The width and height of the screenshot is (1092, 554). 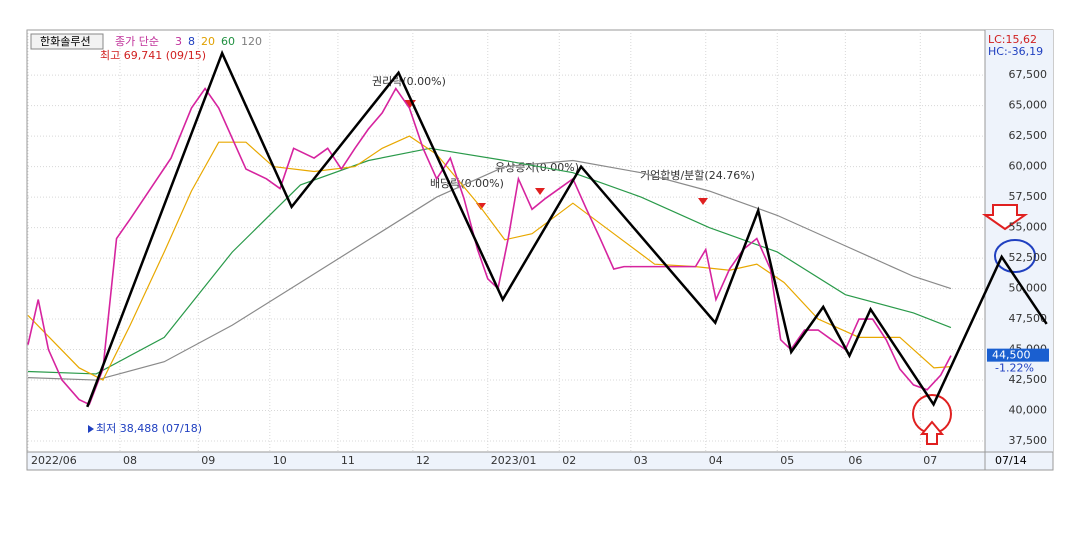 What do you see at coordinates (137, 41) in the screenshot?
I see `legend-title: 종가 단순` at bounding box center [137, 41].